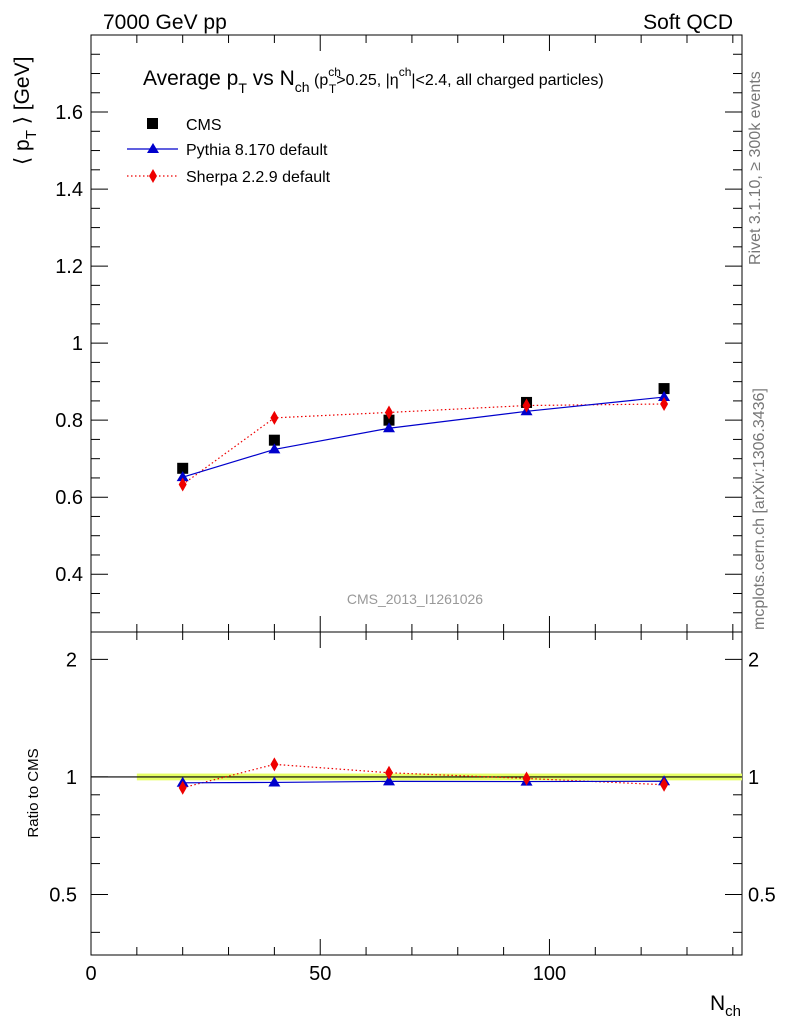 This screenshot has width=786, height=1029. Describe the element at coordinates (405, 72) in the screenshot. I see `title-cut-eta-sup: ch` at that location.